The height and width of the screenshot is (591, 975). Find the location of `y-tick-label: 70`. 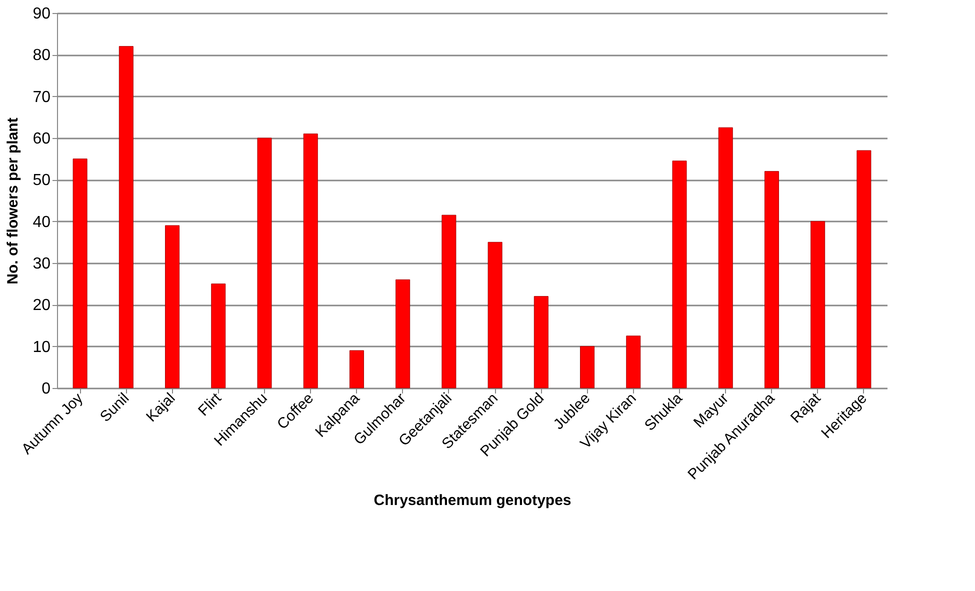

y-tick-label: 70 is located at coordinates (41, 97).